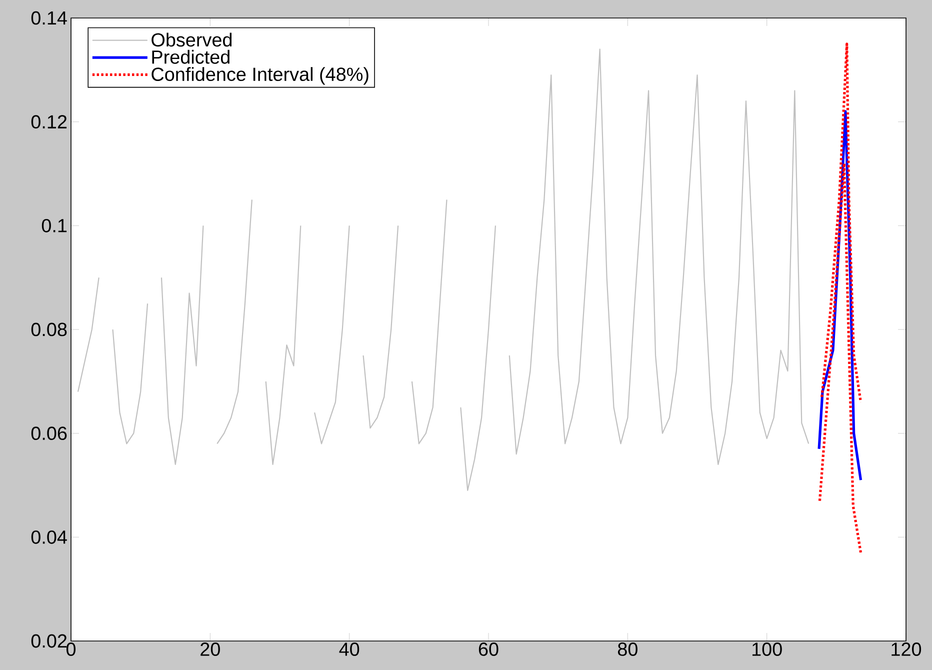 The image size is (932, 670). I want to click on y-tick-label: 0.12, so click(49, 122).